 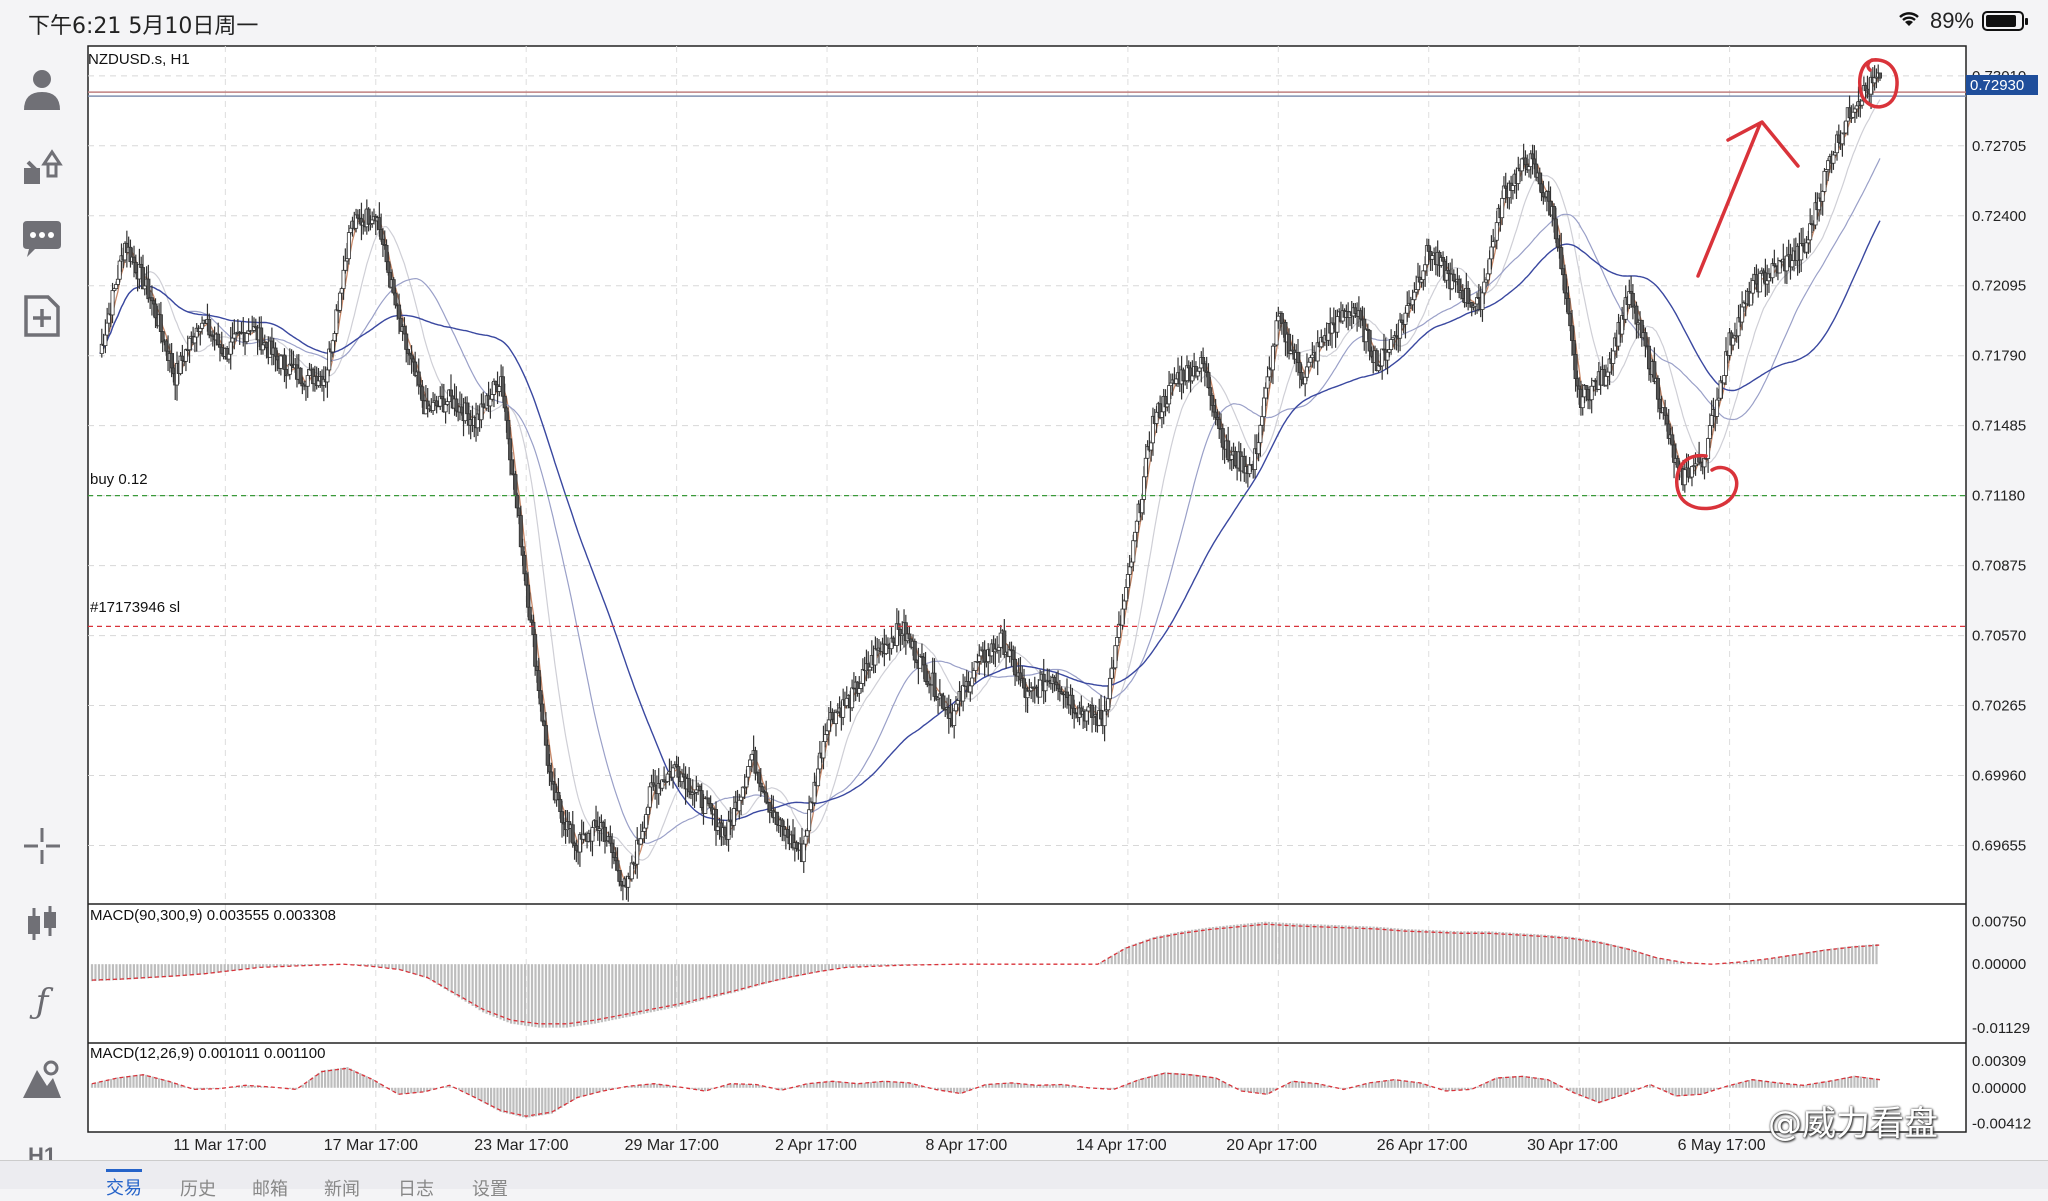 I want to click on chat-icon, so click(x=42, y=240).